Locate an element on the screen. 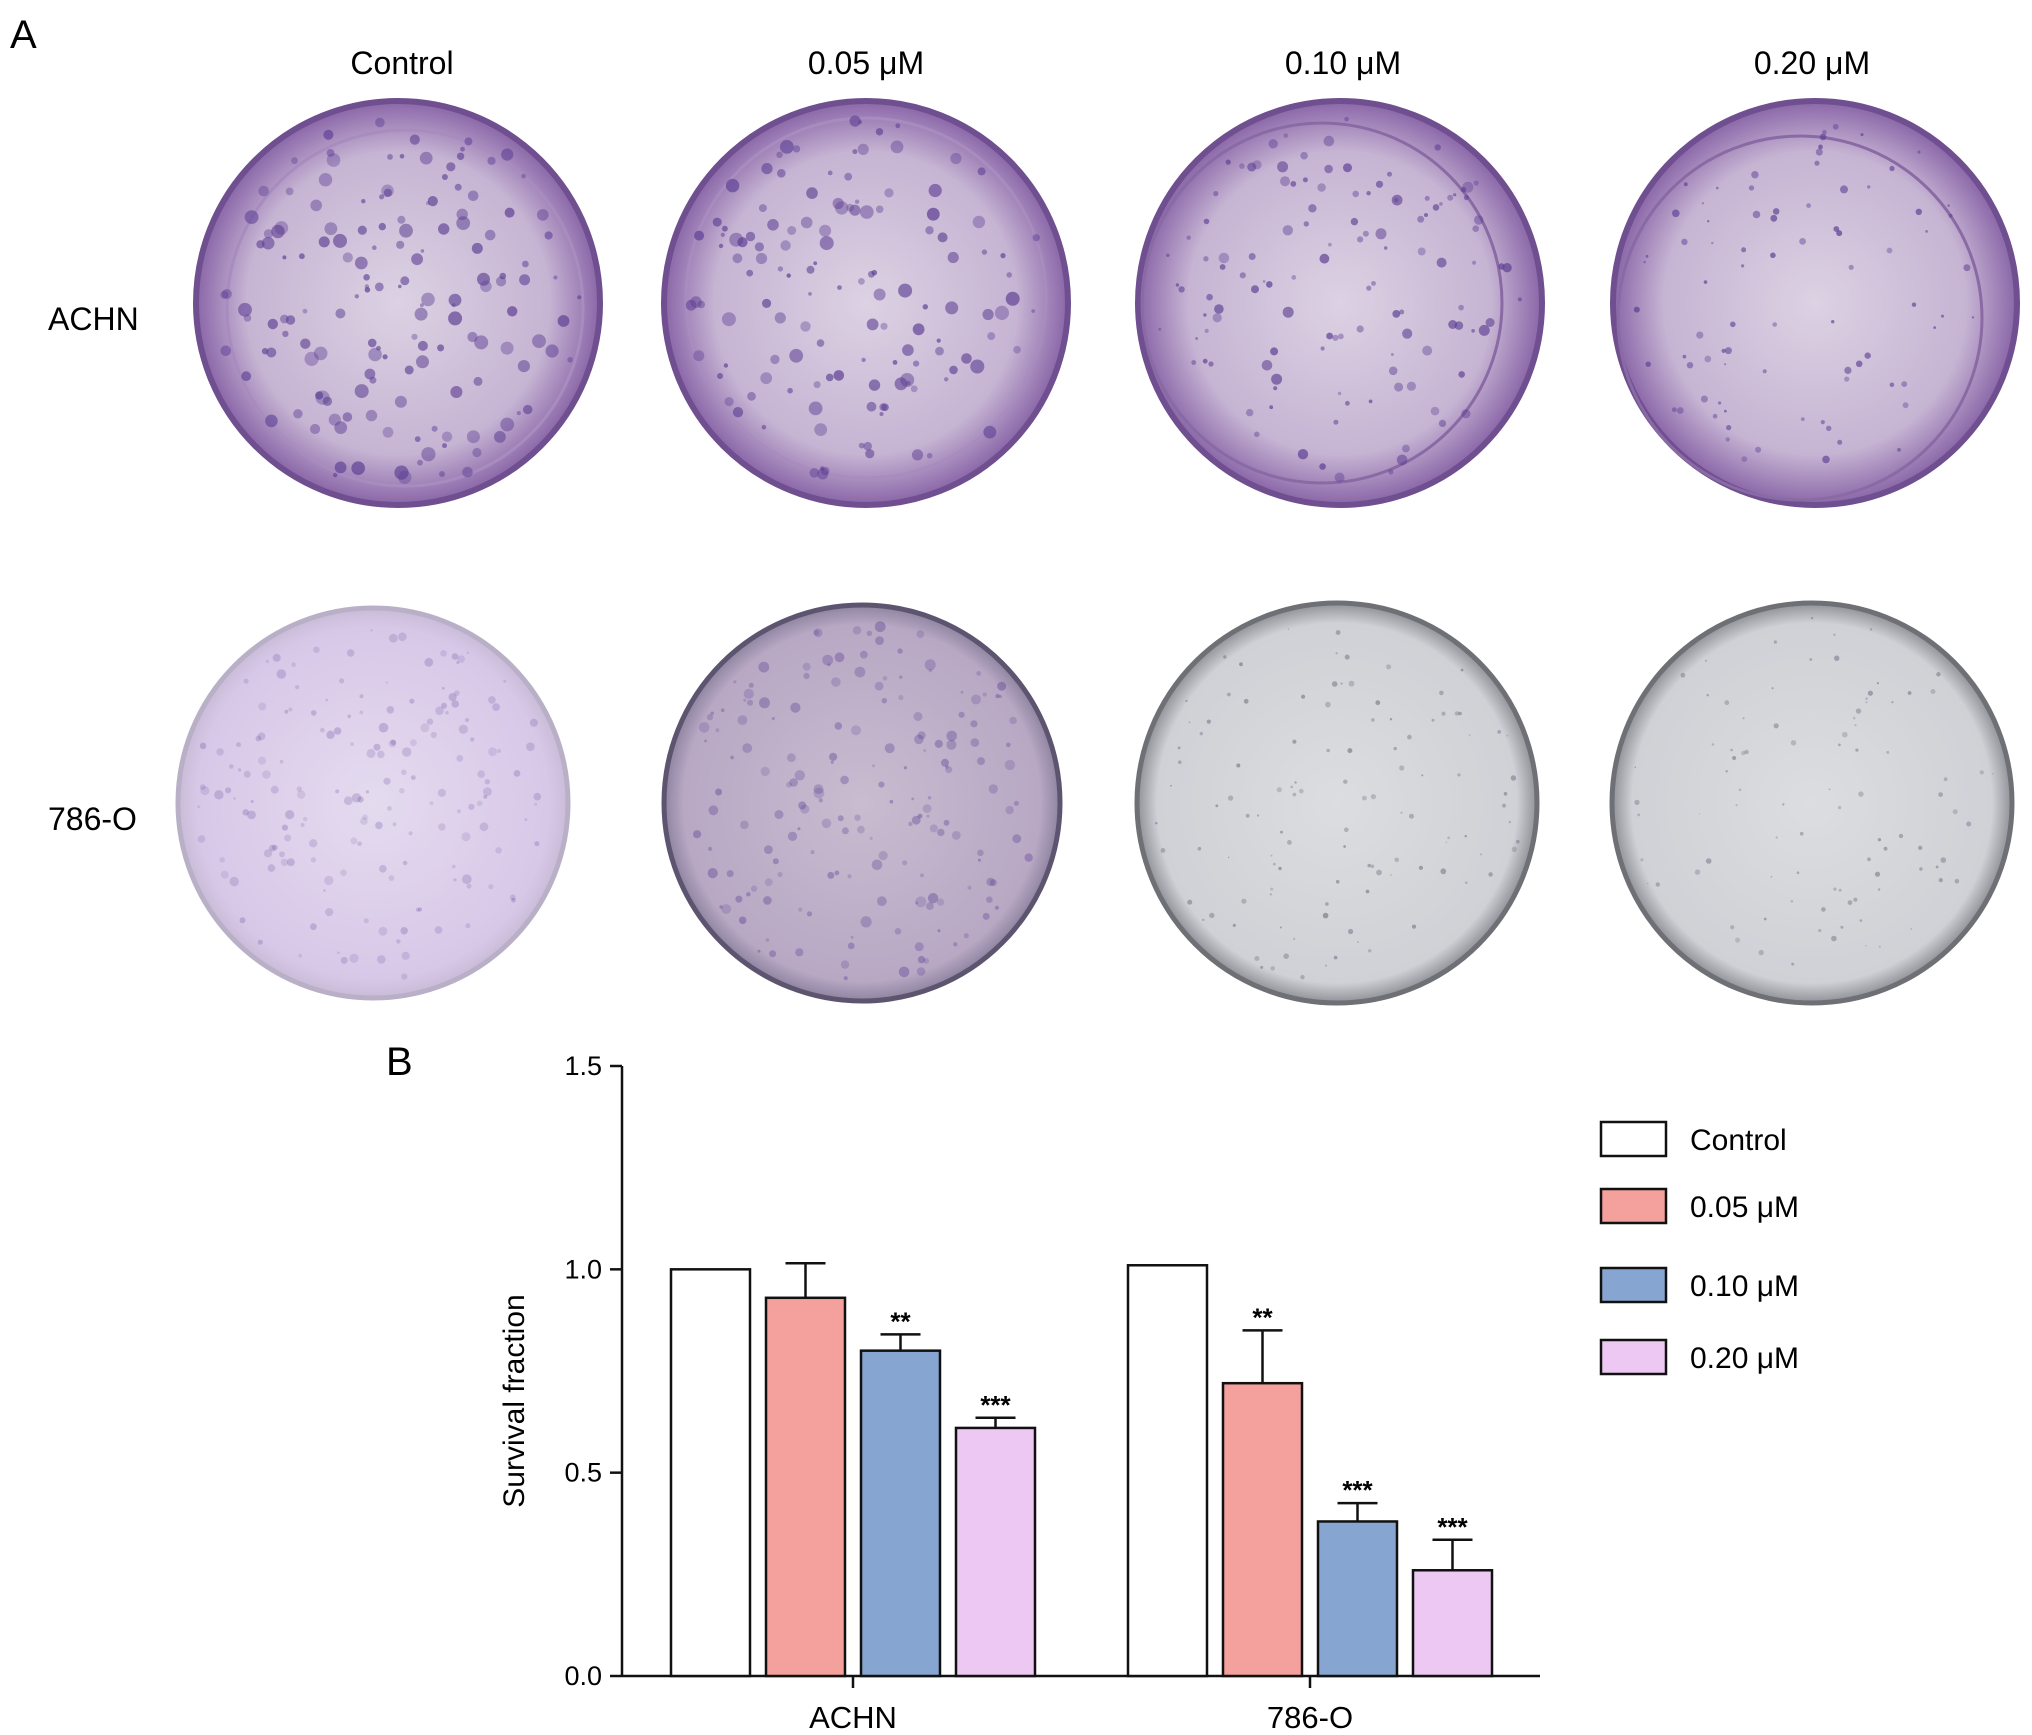 The height and width of the screenshot is (1735, 2032). y-axis-title: Survival fraction is located at coordinates (514, 1400).